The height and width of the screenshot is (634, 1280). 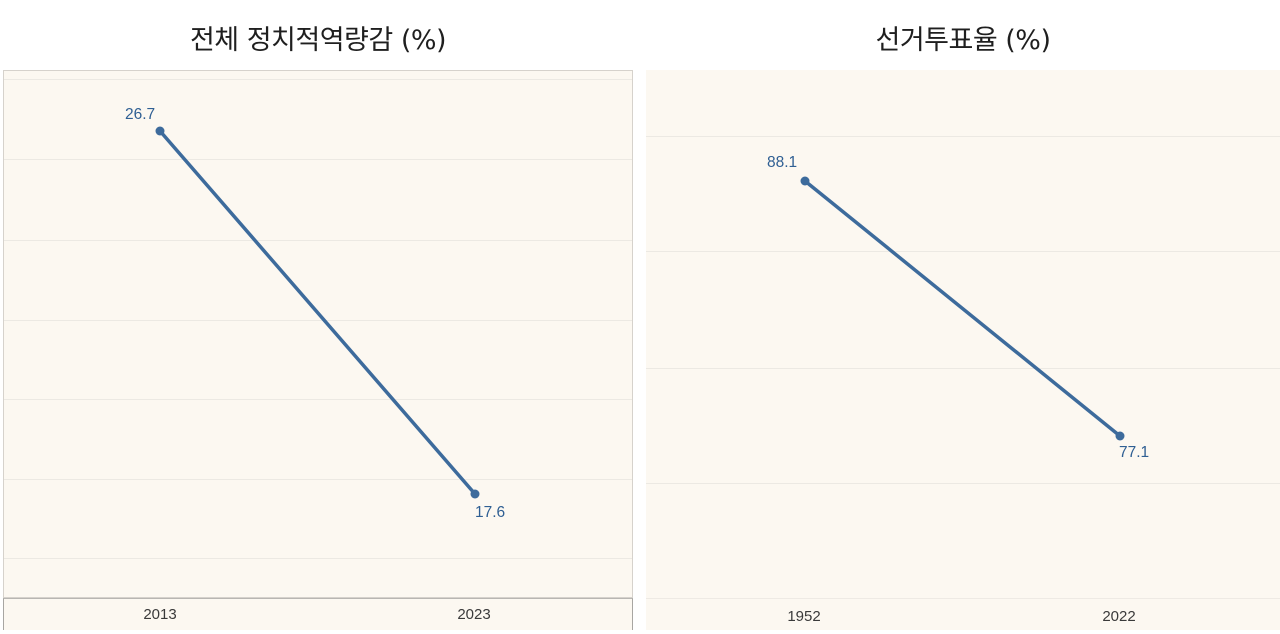 What do you see at coordinates (160, 614) in the screenshot?
I see `left-x-tick-2013: 2013` at bounding box center [160, 614].